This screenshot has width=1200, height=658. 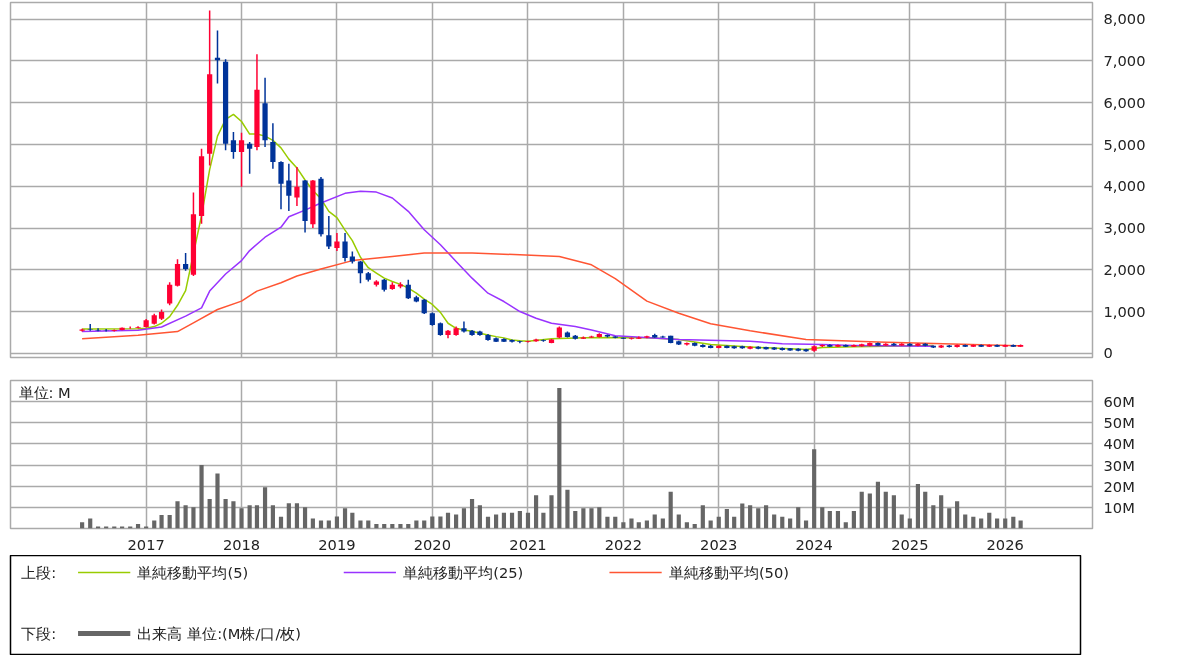 What do you see at coordinates (528, 544) in the screenshot?
I see `x-tick-label: 2021` at bounding box center [528, 544].